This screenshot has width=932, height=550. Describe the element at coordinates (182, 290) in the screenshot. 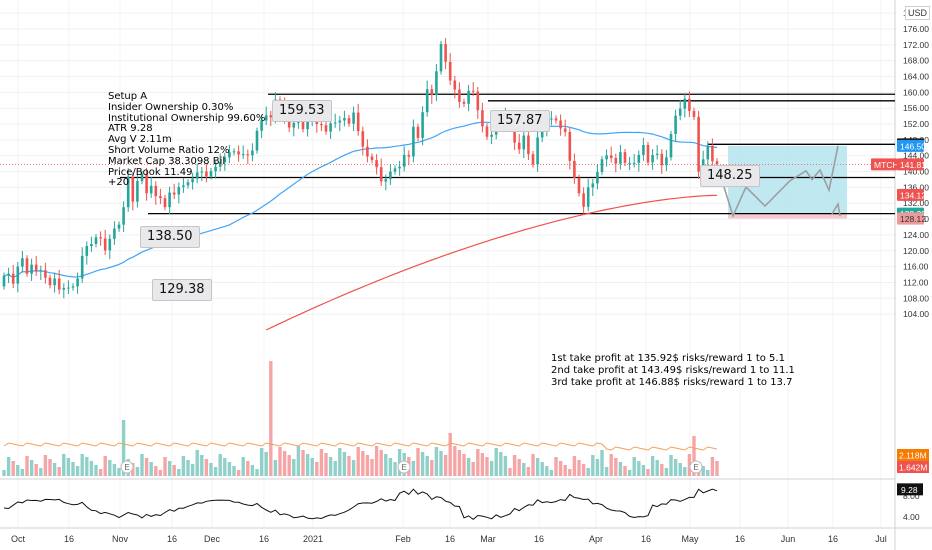

I see `level-label-129: 129.38` at that location.